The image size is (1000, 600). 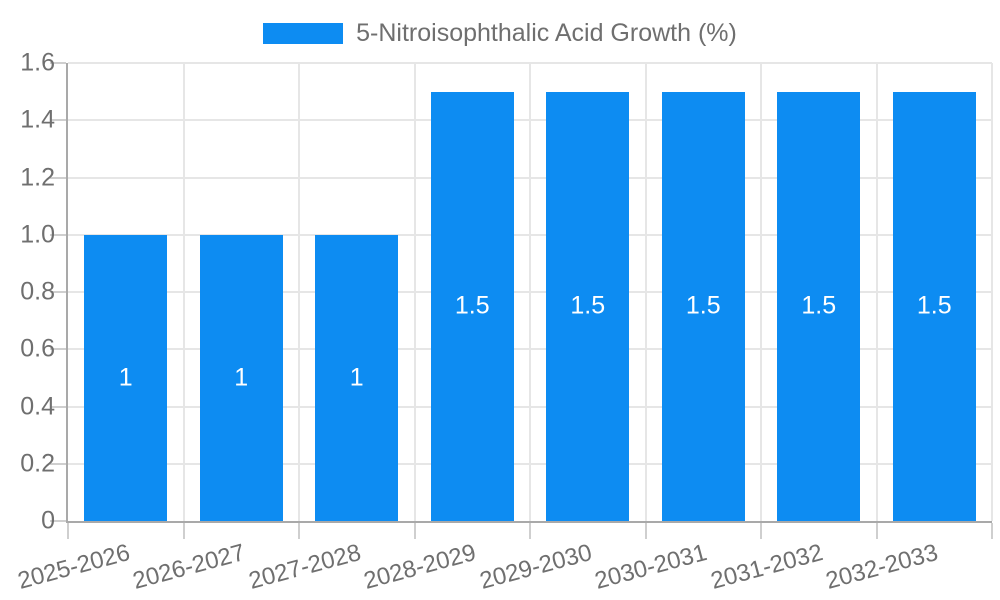 What do you see at coordinates (37, 234) in the screenshot?
I see `y-axis-tick-label: 1.0` at bounding box center [37, 234].